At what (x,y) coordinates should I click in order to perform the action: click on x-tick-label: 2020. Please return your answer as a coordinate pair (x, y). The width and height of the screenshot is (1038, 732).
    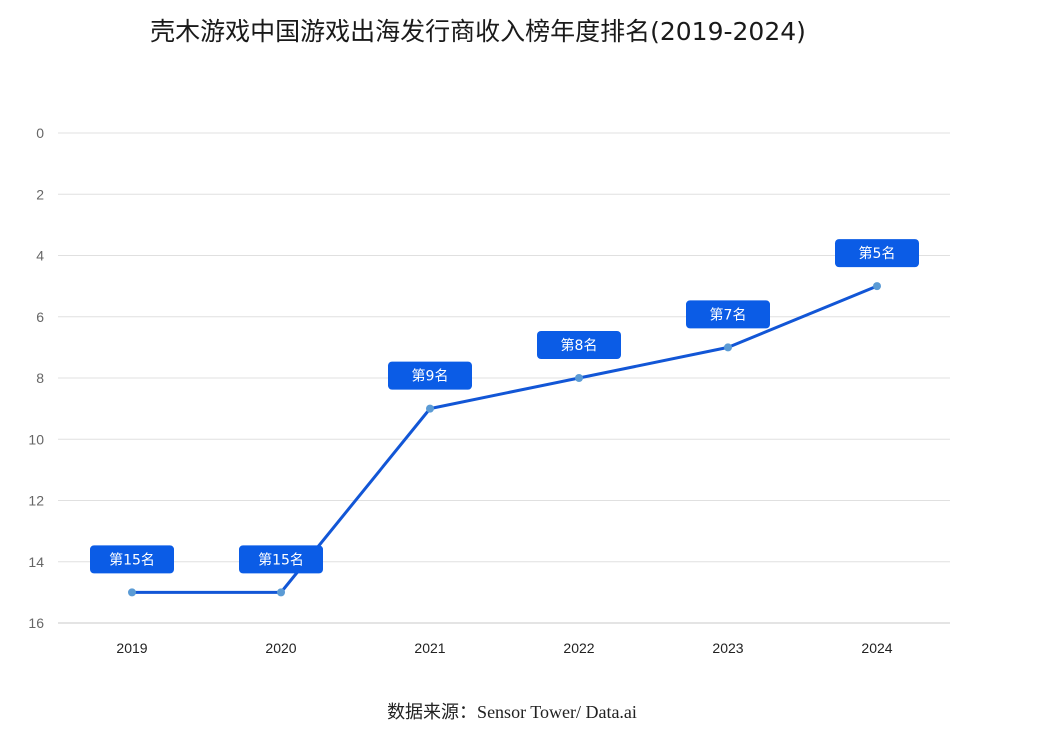
    Looking at the image, I should click on (280, 648).